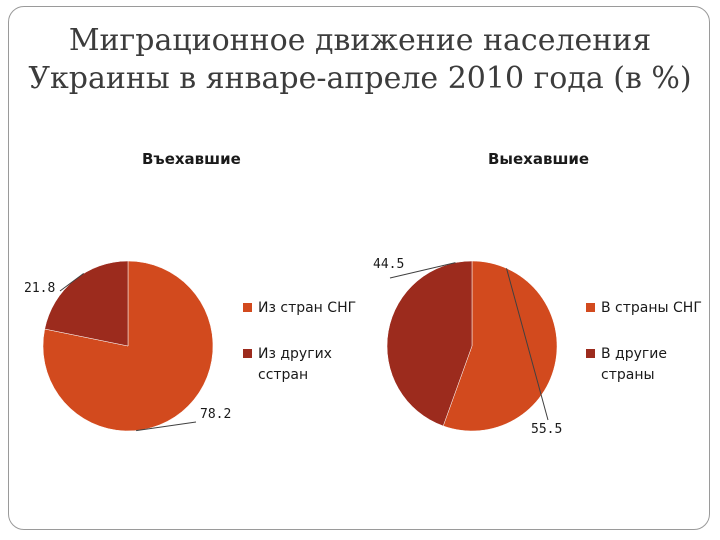  What do you see at coordinates (215, 414) in the screenshot?
I see `data-label-0-0: 78.2` at bounding box center [215, 414].